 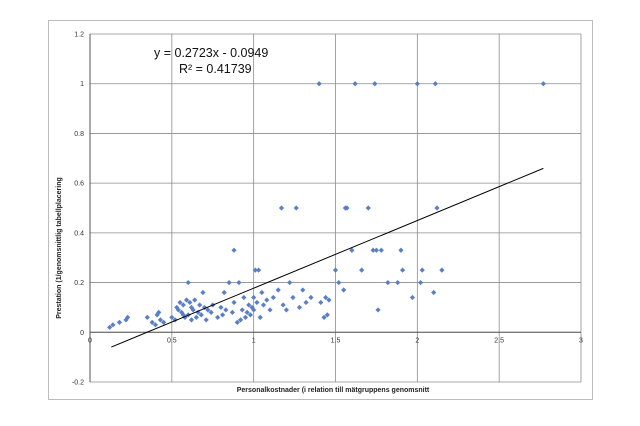 What do you see at coordinates (581, 340) in the screenshot?
I see `x-tick-label: 3` at bounding box center [581, 340].